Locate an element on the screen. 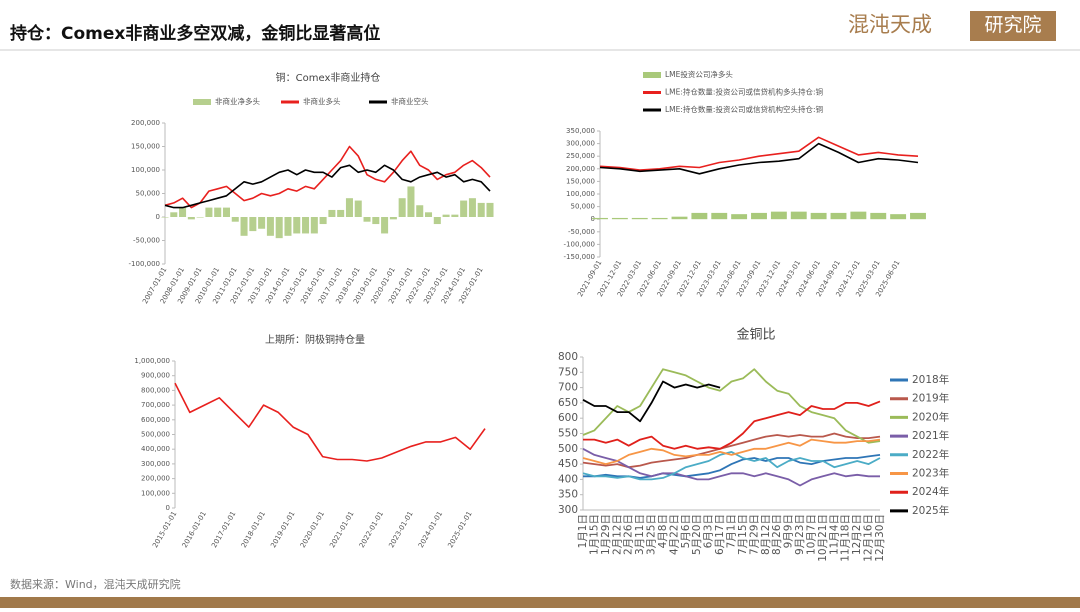  y-tick-label: 700,000 is located at coordinates (155, 405).